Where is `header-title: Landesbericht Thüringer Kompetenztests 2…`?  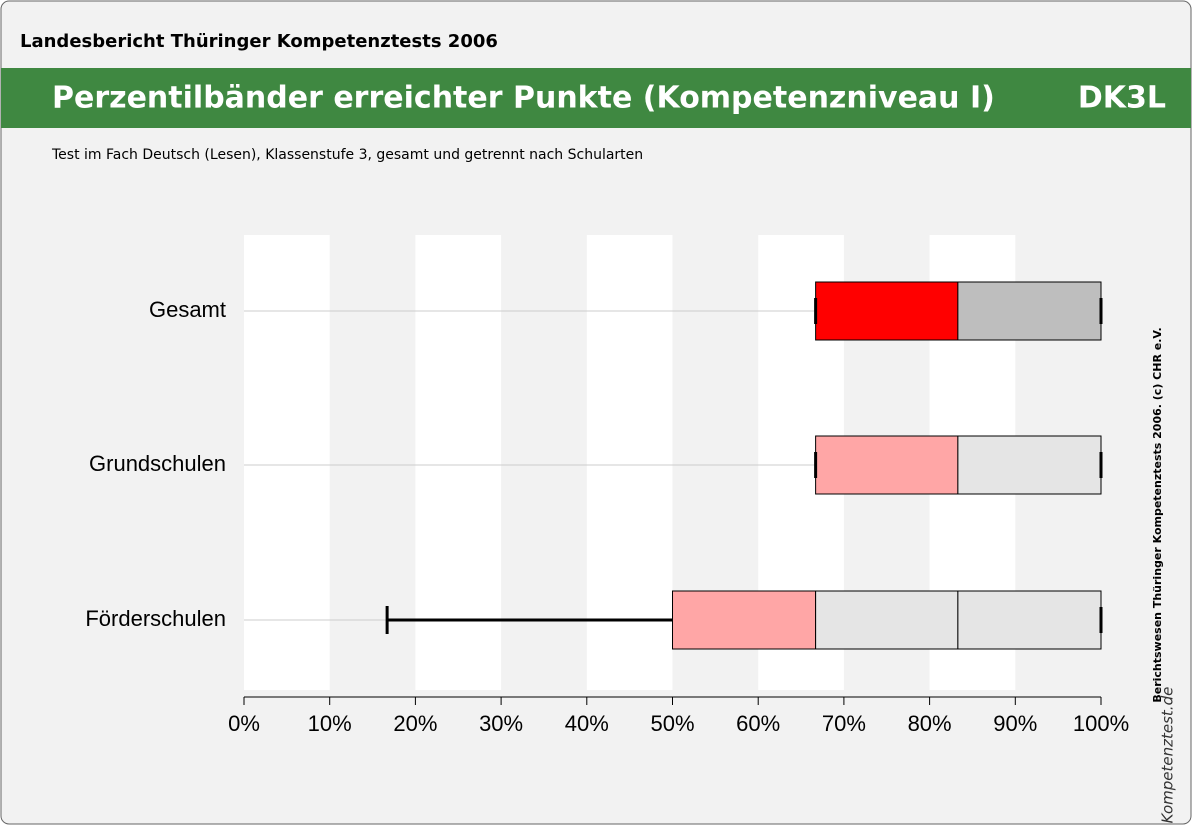 header-title: Landesbericht Thüringer Kompetenztests 2… is located at coordinates (259, 41).